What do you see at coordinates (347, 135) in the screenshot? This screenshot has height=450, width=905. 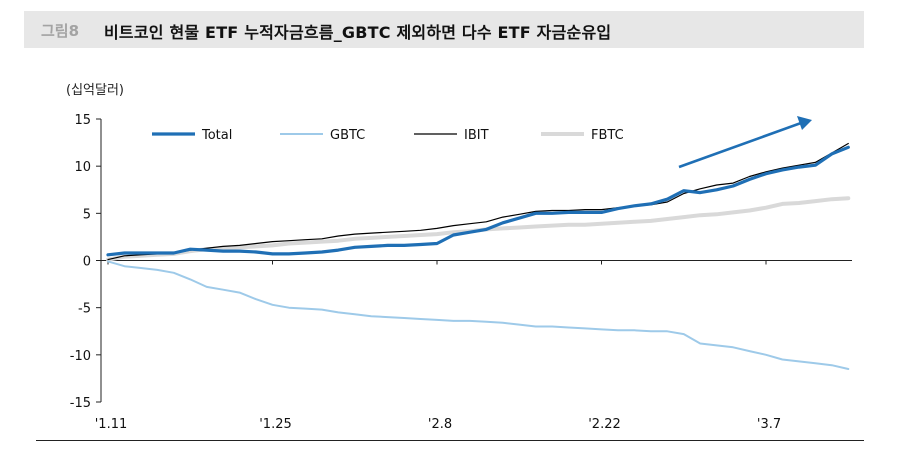 I see `legend-label-gbtc: GBTC` at bounding box center [347, 135].